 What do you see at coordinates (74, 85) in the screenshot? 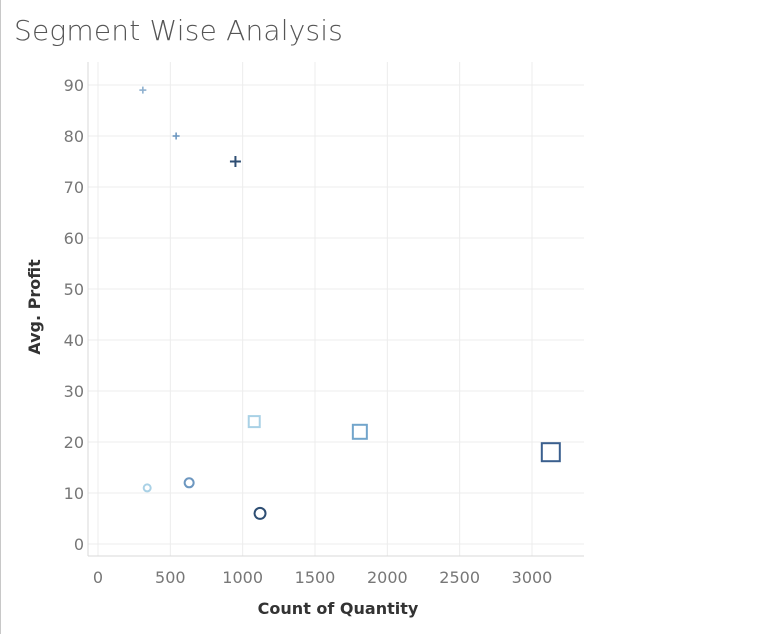
I see `y-tick-label: 90` at bounding box center [74, 85].